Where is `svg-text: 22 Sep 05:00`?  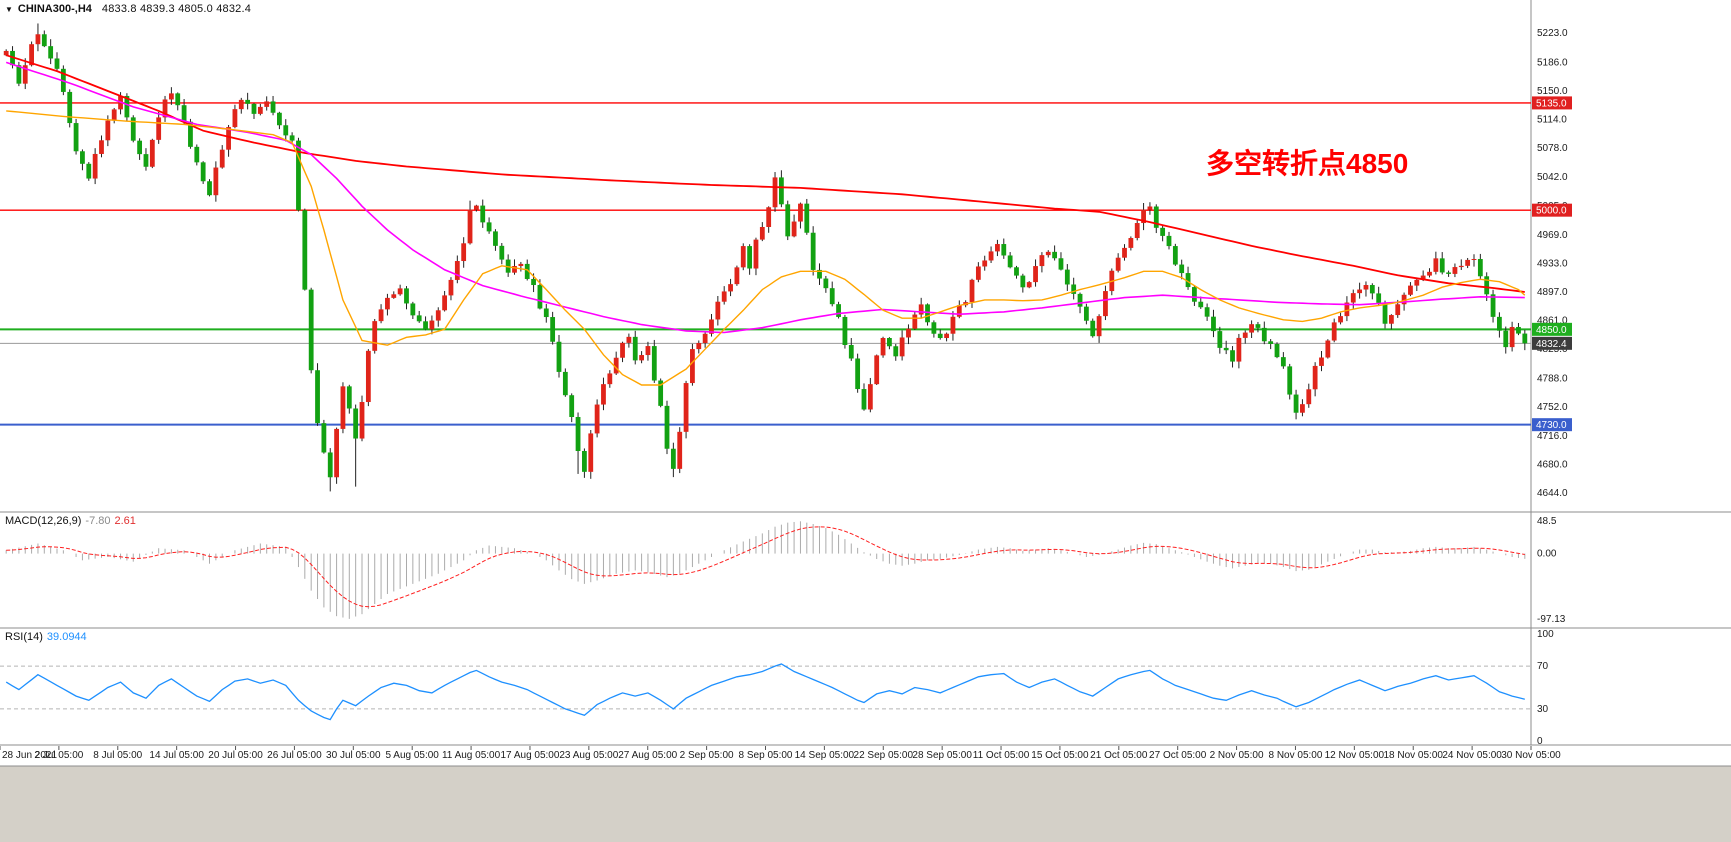
svg-text: 22 Sep 05:00 is located at coordinates (884, 755).